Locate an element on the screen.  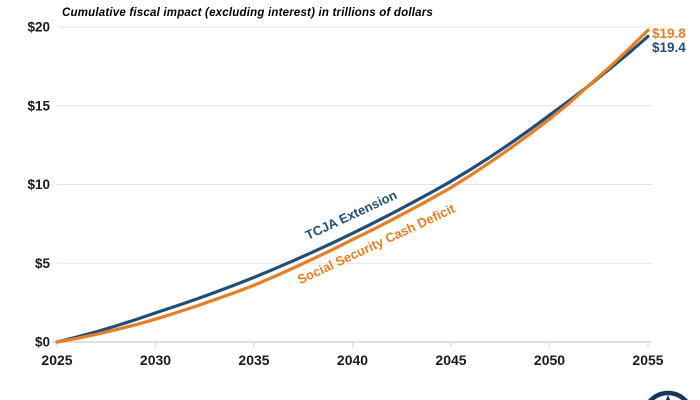
logo-torch-icon is located at coordinates (668, 397).